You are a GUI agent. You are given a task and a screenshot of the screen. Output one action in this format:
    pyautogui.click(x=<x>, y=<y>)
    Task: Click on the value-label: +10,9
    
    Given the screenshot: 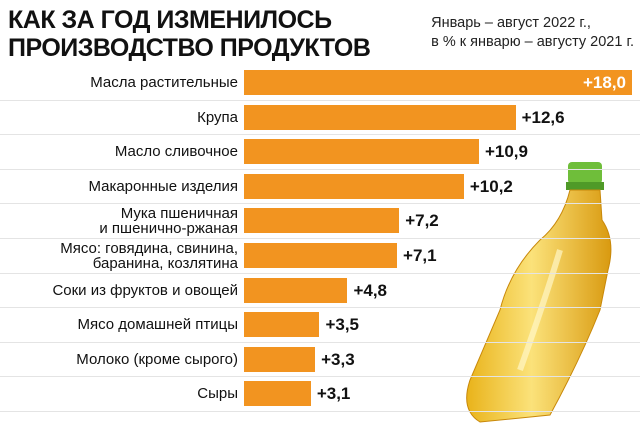 What is the action you would take?
    pyautogui.click(x=506, y=152)
    